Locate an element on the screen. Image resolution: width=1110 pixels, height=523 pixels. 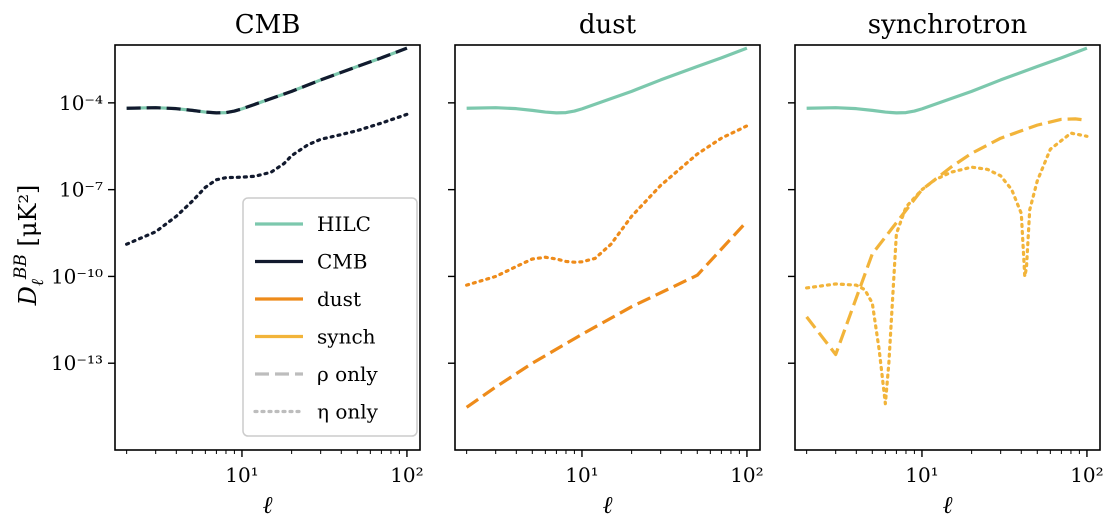
legend-label: CMB is located at coordinates (342, 262).